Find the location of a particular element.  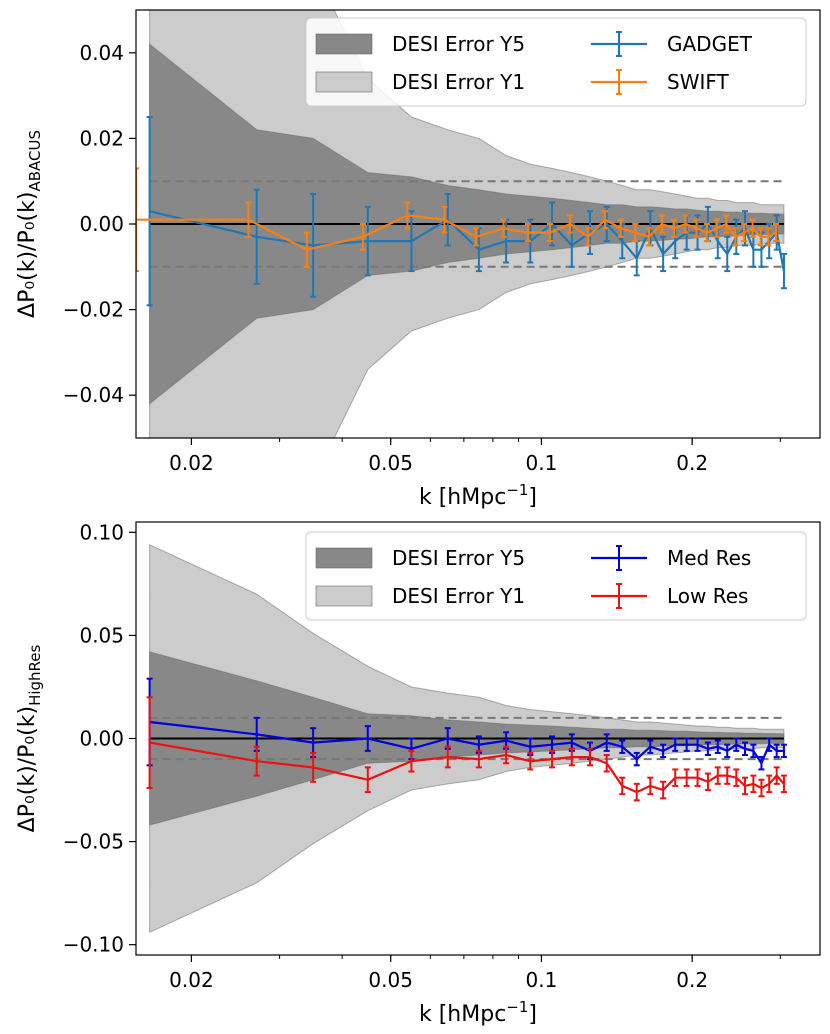

y-axis-label: ΔP₀(k)/P₀(k)HighRes is located at coordinates (29, 738).